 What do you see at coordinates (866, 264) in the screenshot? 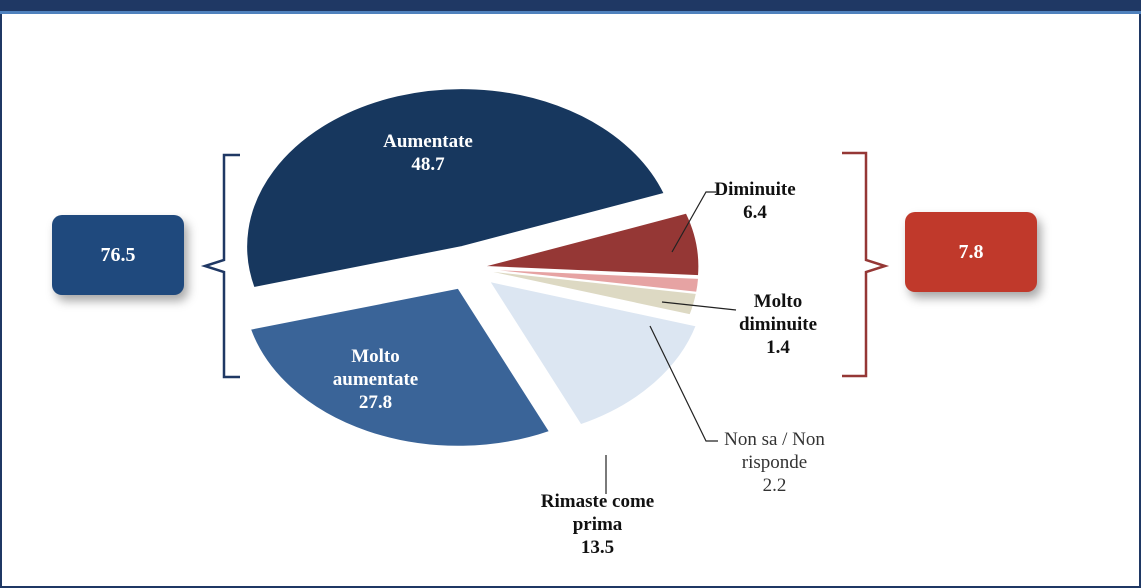
I see `right-bracket` at bounding box center [866, 264].